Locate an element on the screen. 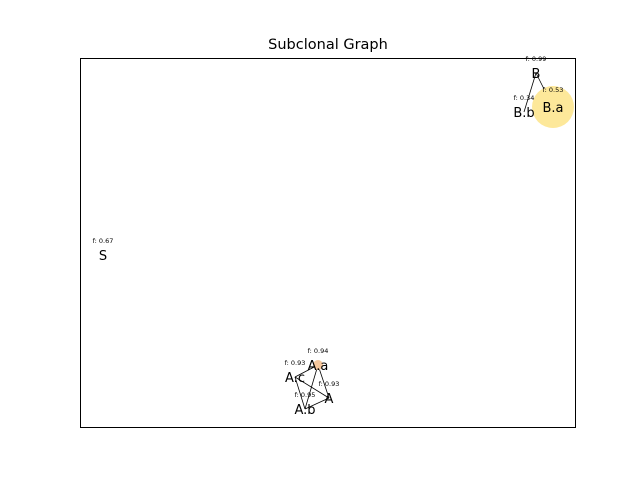 This screenshot has width=640, height=480. node-label: B is located at coordinates (536, 74).